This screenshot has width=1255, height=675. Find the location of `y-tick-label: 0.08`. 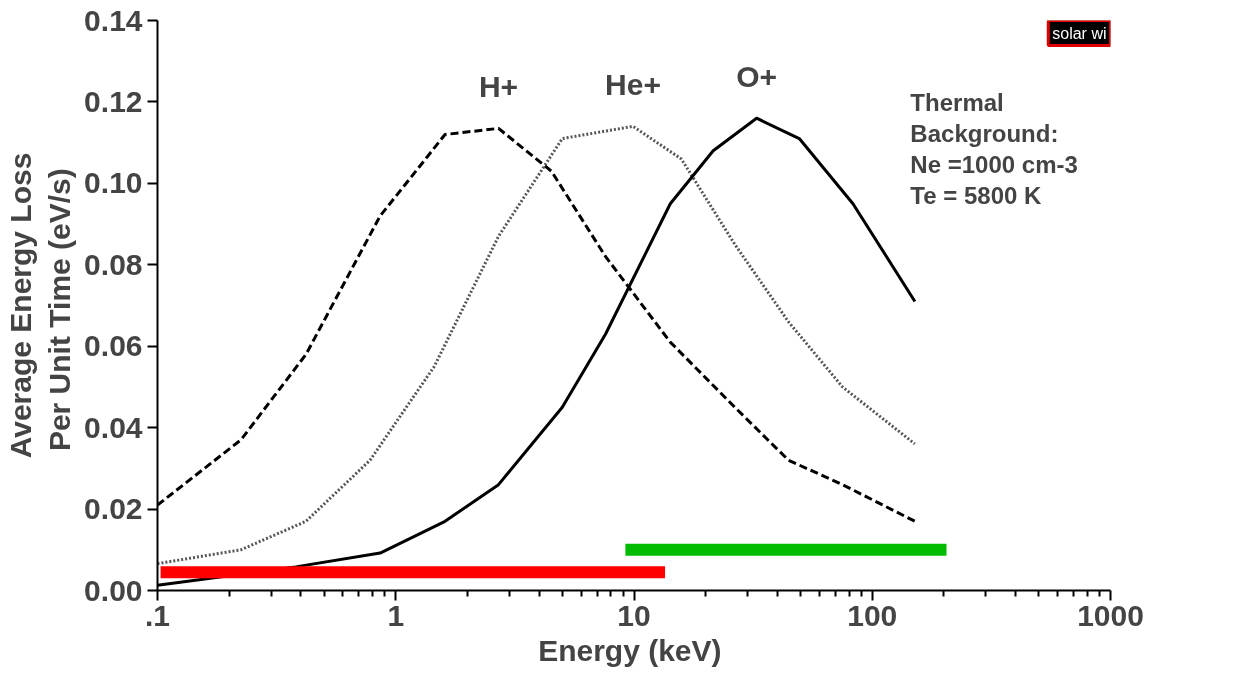

y-tick-label: 0.08 is located at coordinates (113, 264).